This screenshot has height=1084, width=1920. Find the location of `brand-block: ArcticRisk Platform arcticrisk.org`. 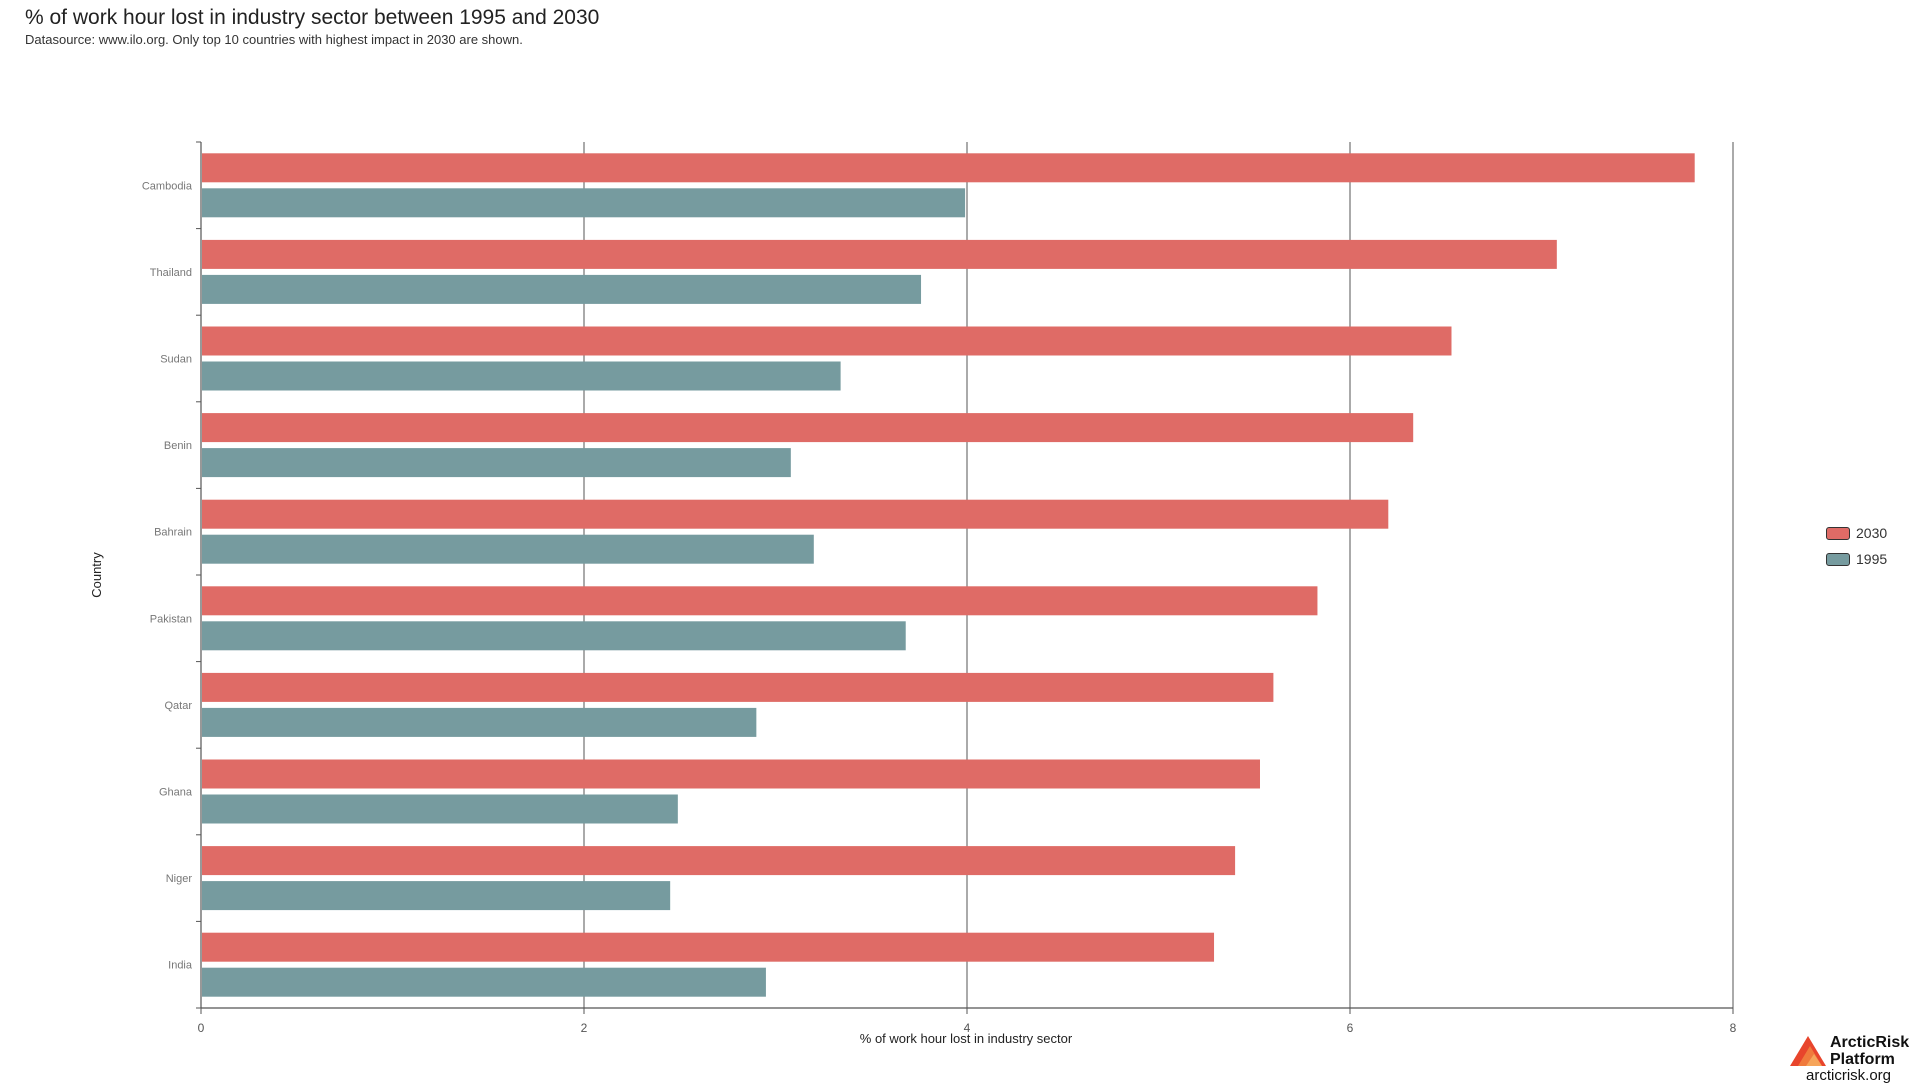

brand-block: ArcticRisk Platform arcticrisk.org is located at coordinates (1851, 1058).